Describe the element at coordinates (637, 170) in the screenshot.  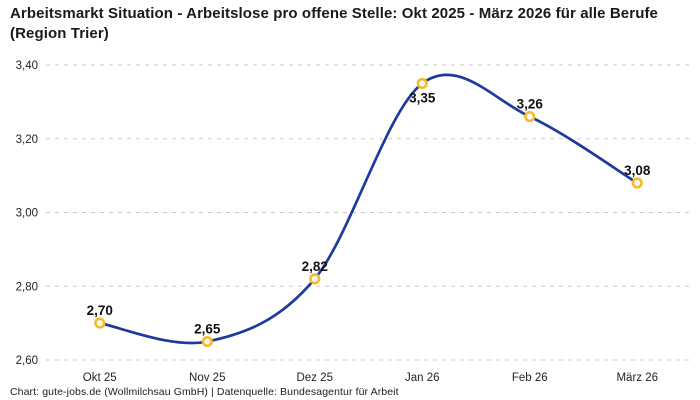
I see `data-point-label: 3,08` at that location.